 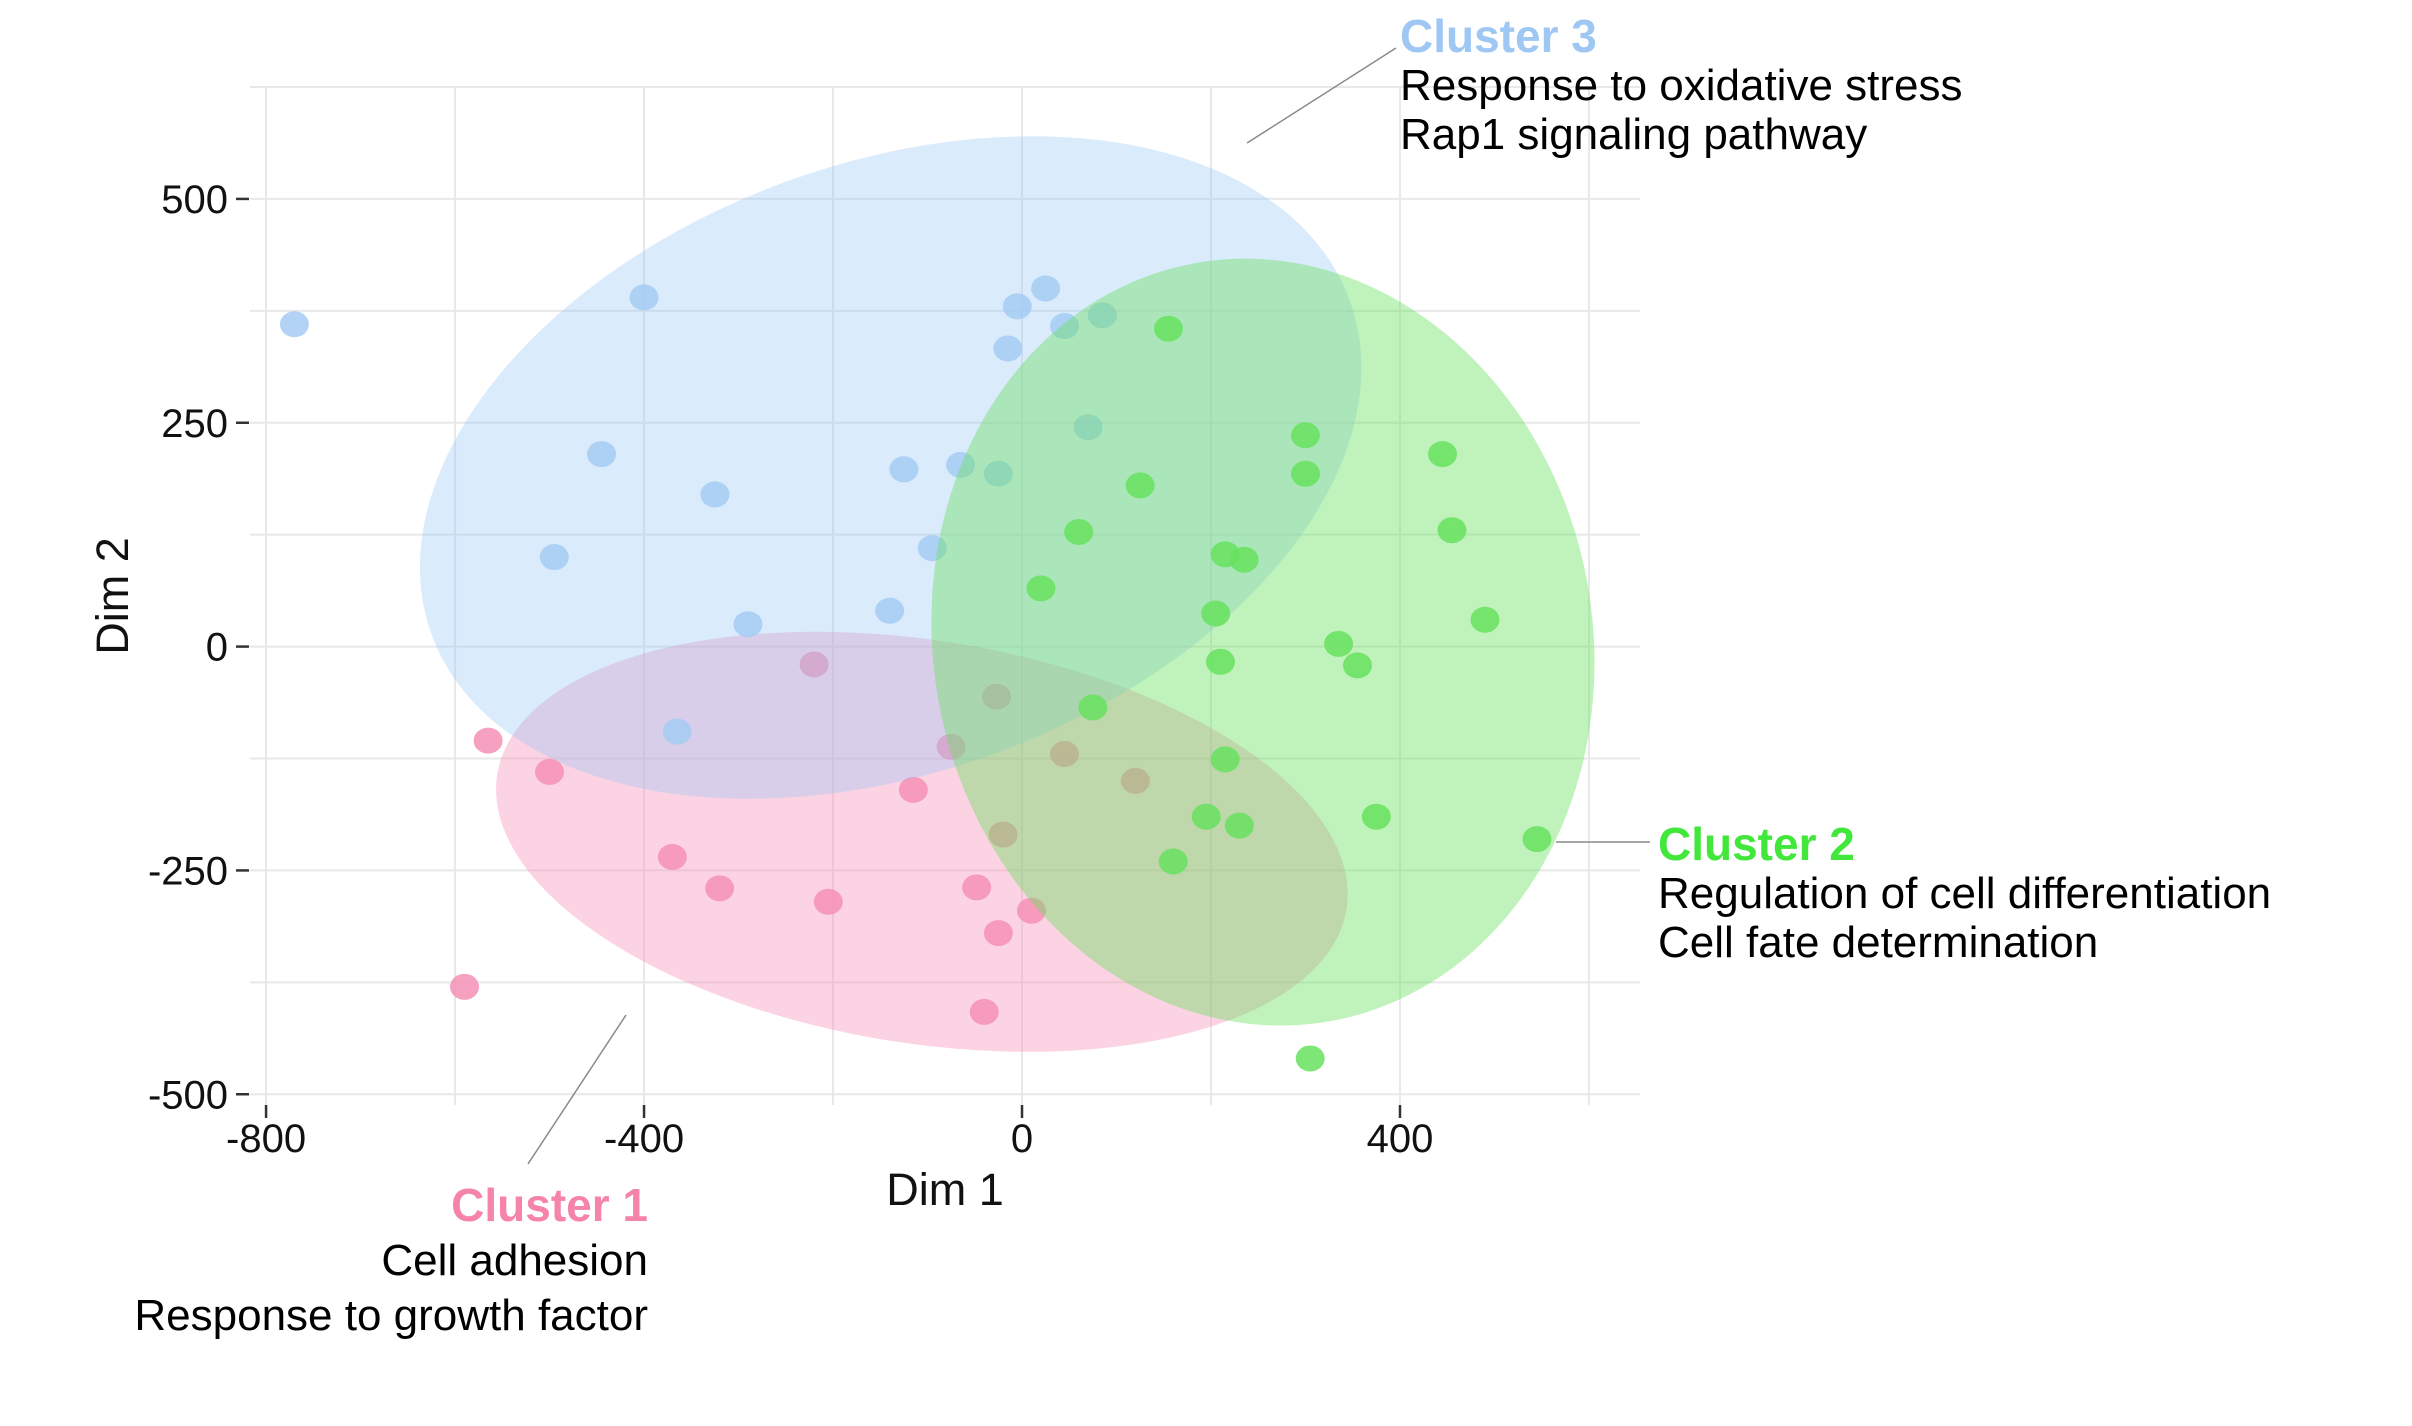 What do you see at coordinates (1634, 134) in the screenshot?
I see `cluster-3-term-2: Rap1 signaling pathway` at bounding box center [1634, 134].